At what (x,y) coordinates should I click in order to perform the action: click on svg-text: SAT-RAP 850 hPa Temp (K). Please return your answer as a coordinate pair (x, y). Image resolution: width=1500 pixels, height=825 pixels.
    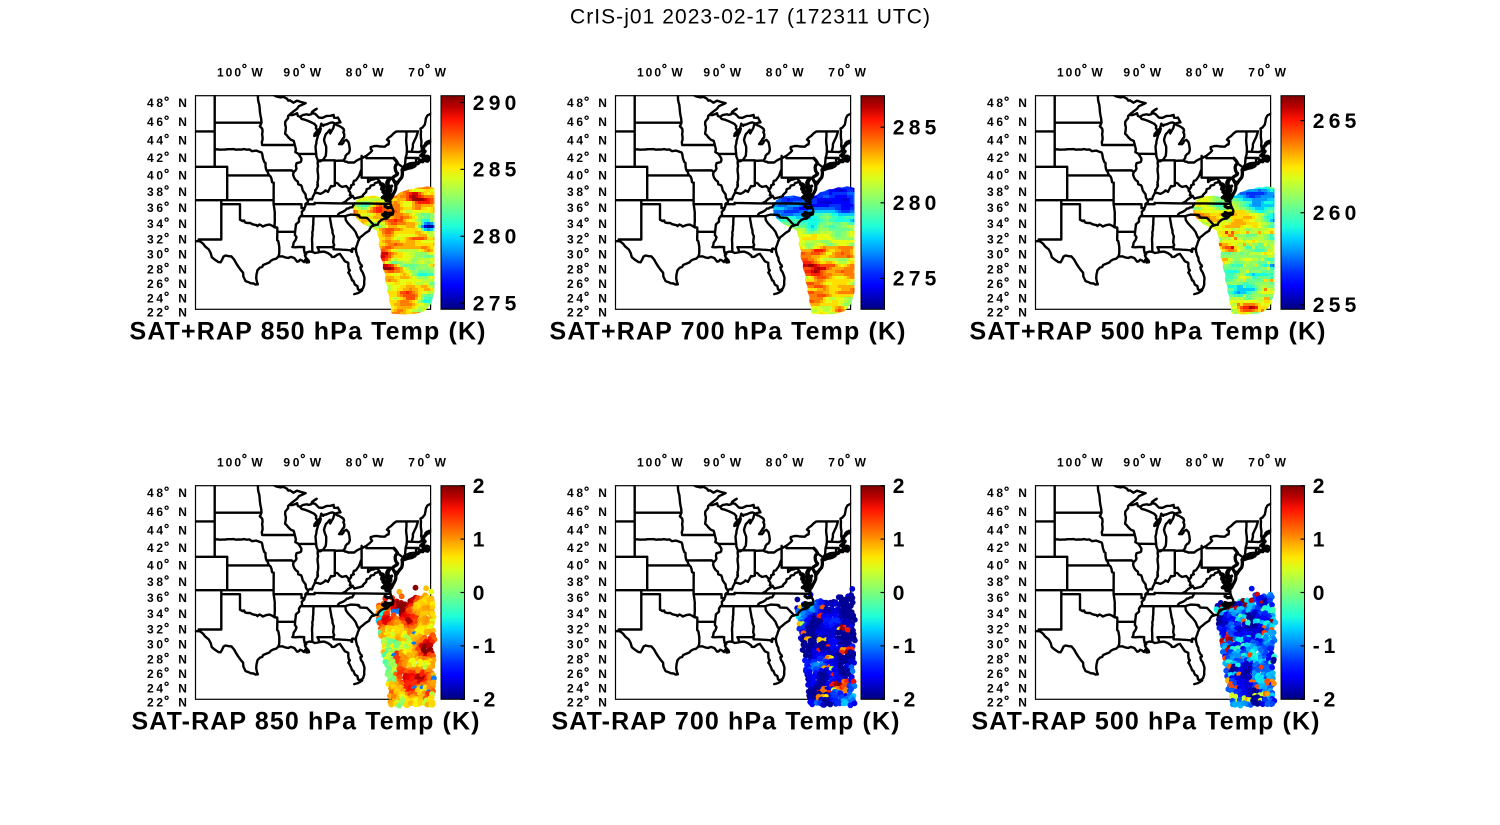
    Looking at the image, I should click on (306, 722).